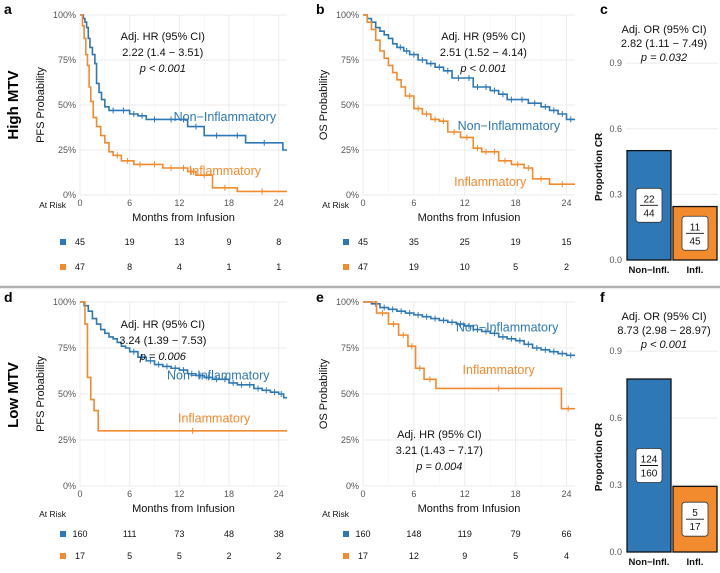  I want to click on at-risk-count: 25, so click(465, 242).